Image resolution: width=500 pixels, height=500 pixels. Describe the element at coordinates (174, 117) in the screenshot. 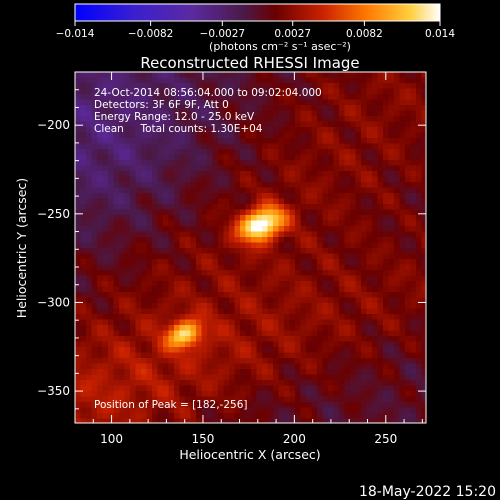

I see `energy-annotation: Energy Range: 12.0 - 25.0 keV` at that location.